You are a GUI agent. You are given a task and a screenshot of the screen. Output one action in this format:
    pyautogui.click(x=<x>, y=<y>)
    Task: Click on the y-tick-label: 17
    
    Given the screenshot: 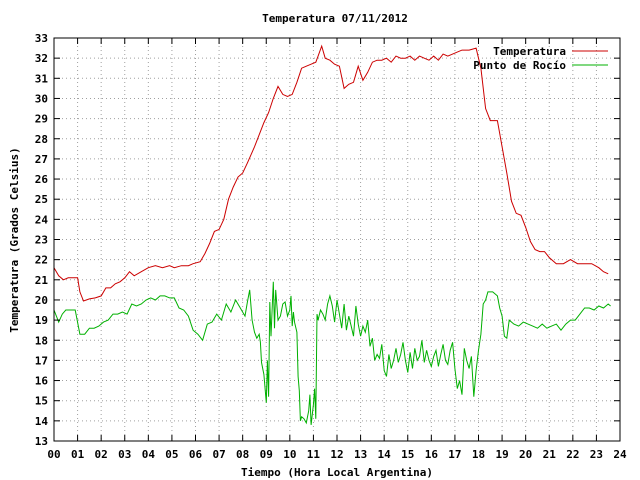 What is the action you would take?
    pyautogui.click(x=41, y=360)
    